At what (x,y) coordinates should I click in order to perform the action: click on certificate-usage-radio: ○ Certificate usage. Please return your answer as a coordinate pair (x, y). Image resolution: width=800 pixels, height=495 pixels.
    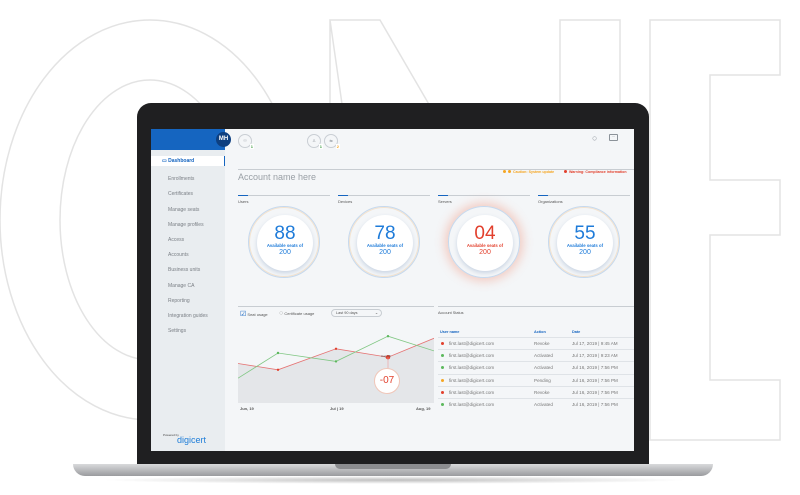
    Looking at the image, I should click on (297, 313).